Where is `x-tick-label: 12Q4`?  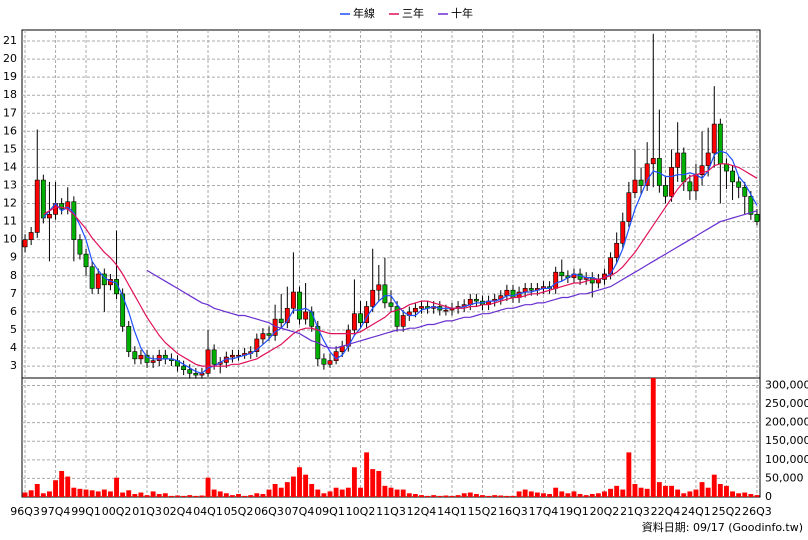 x-tick-label: 12Q4 is located at coordinates (422, 511).